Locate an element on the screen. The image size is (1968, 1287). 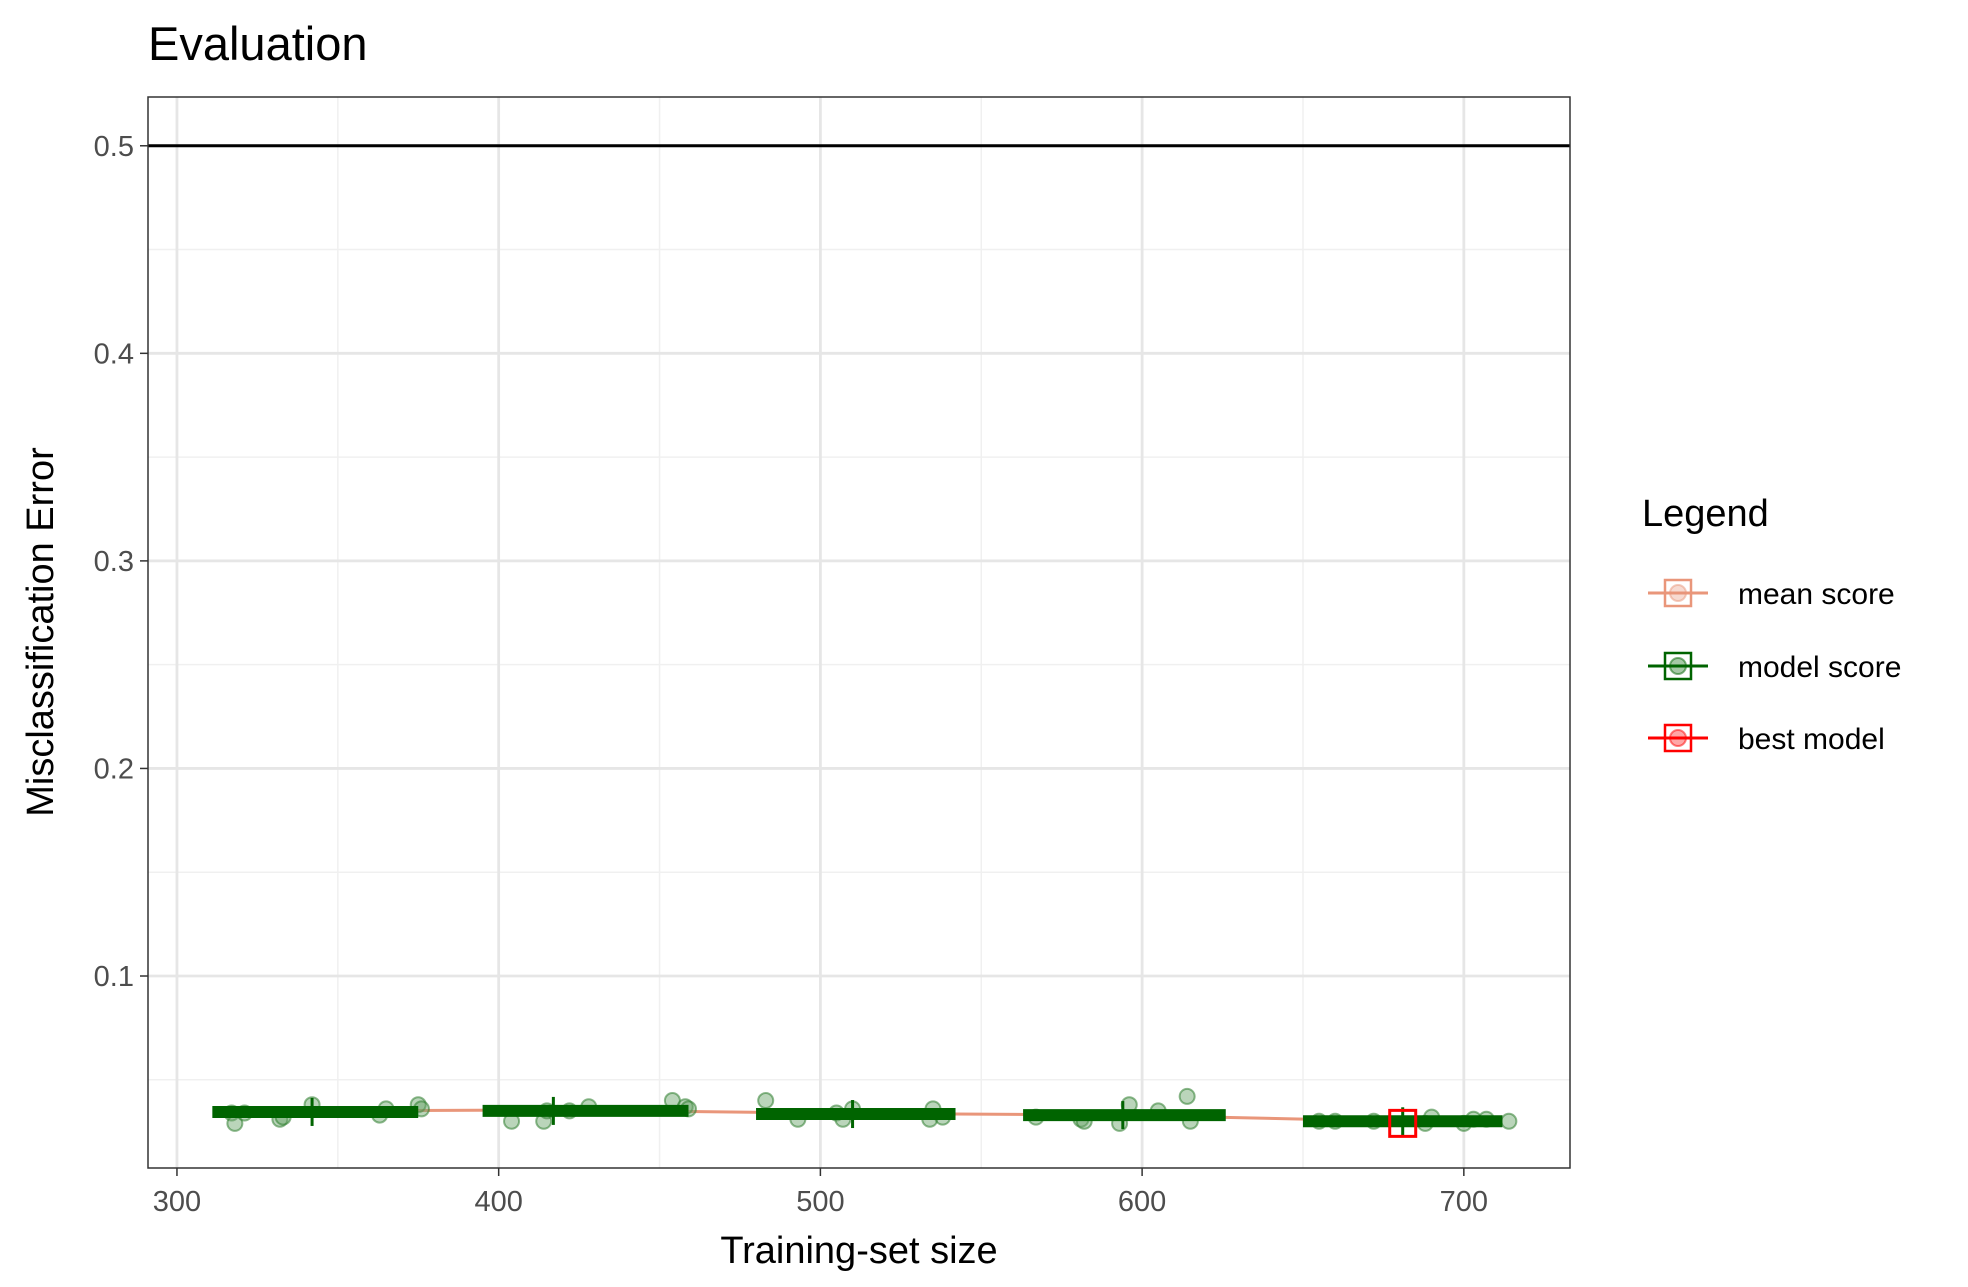
legend: Legend mean score model score best model is located at coordinates (1771, 624).